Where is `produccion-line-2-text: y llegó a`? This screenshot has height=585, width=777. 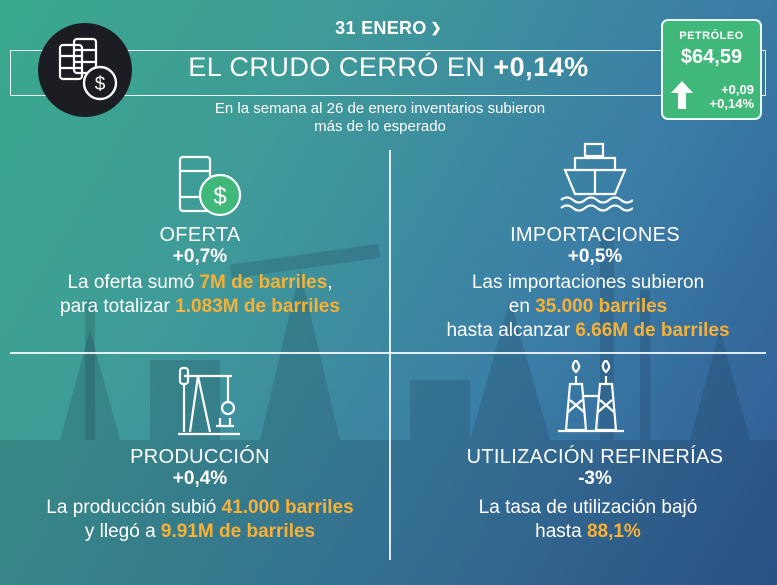
produccion-line-2-text: y llegó a is located at coordinates (122, 531).